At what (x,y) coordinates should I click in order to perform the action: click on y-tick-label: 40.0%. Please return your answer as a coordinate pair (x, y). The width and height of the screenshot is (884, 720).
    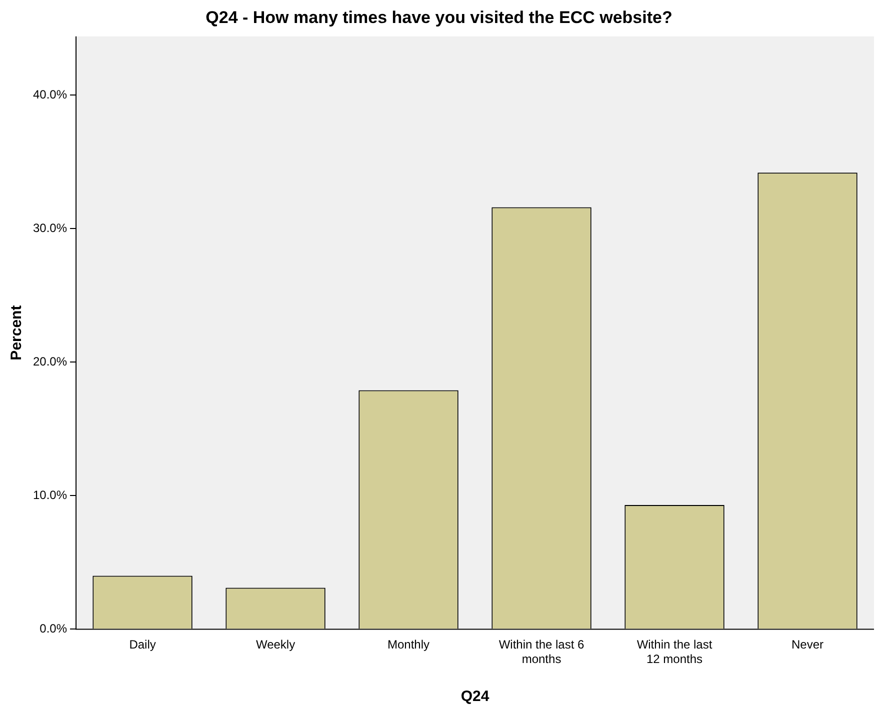
    Looking at the image, I should click on (50, 94).